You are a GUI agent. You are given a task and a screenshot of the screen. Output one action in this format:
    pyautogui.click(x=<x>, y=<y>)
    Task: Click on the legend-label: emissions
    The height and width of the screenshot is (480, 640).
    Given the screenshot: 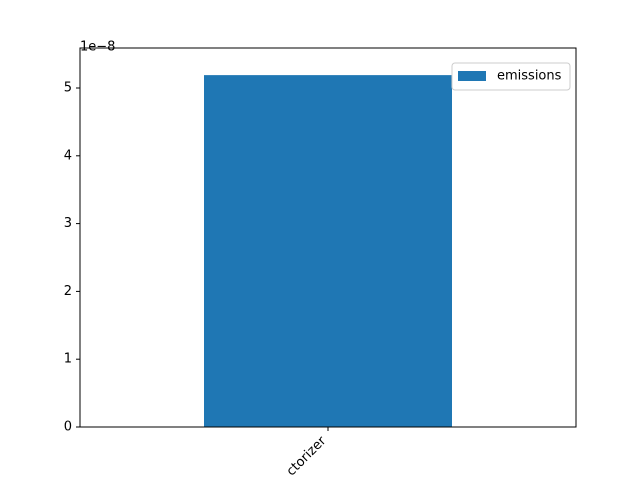 What is the action you would take?
    pyautogui.click(x=529, y=76)
    